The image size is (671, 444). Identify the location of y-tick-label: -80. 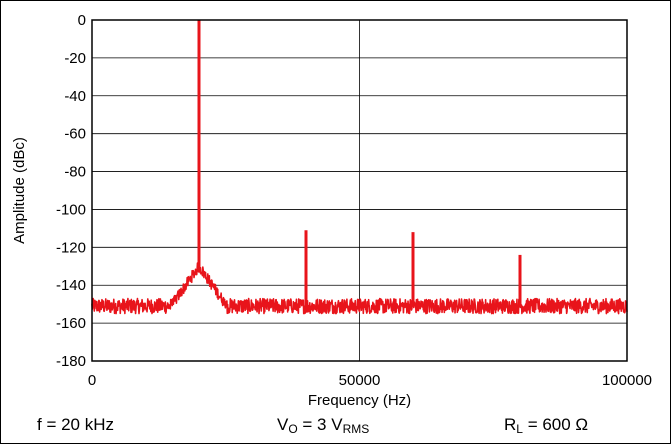
(75, 172).